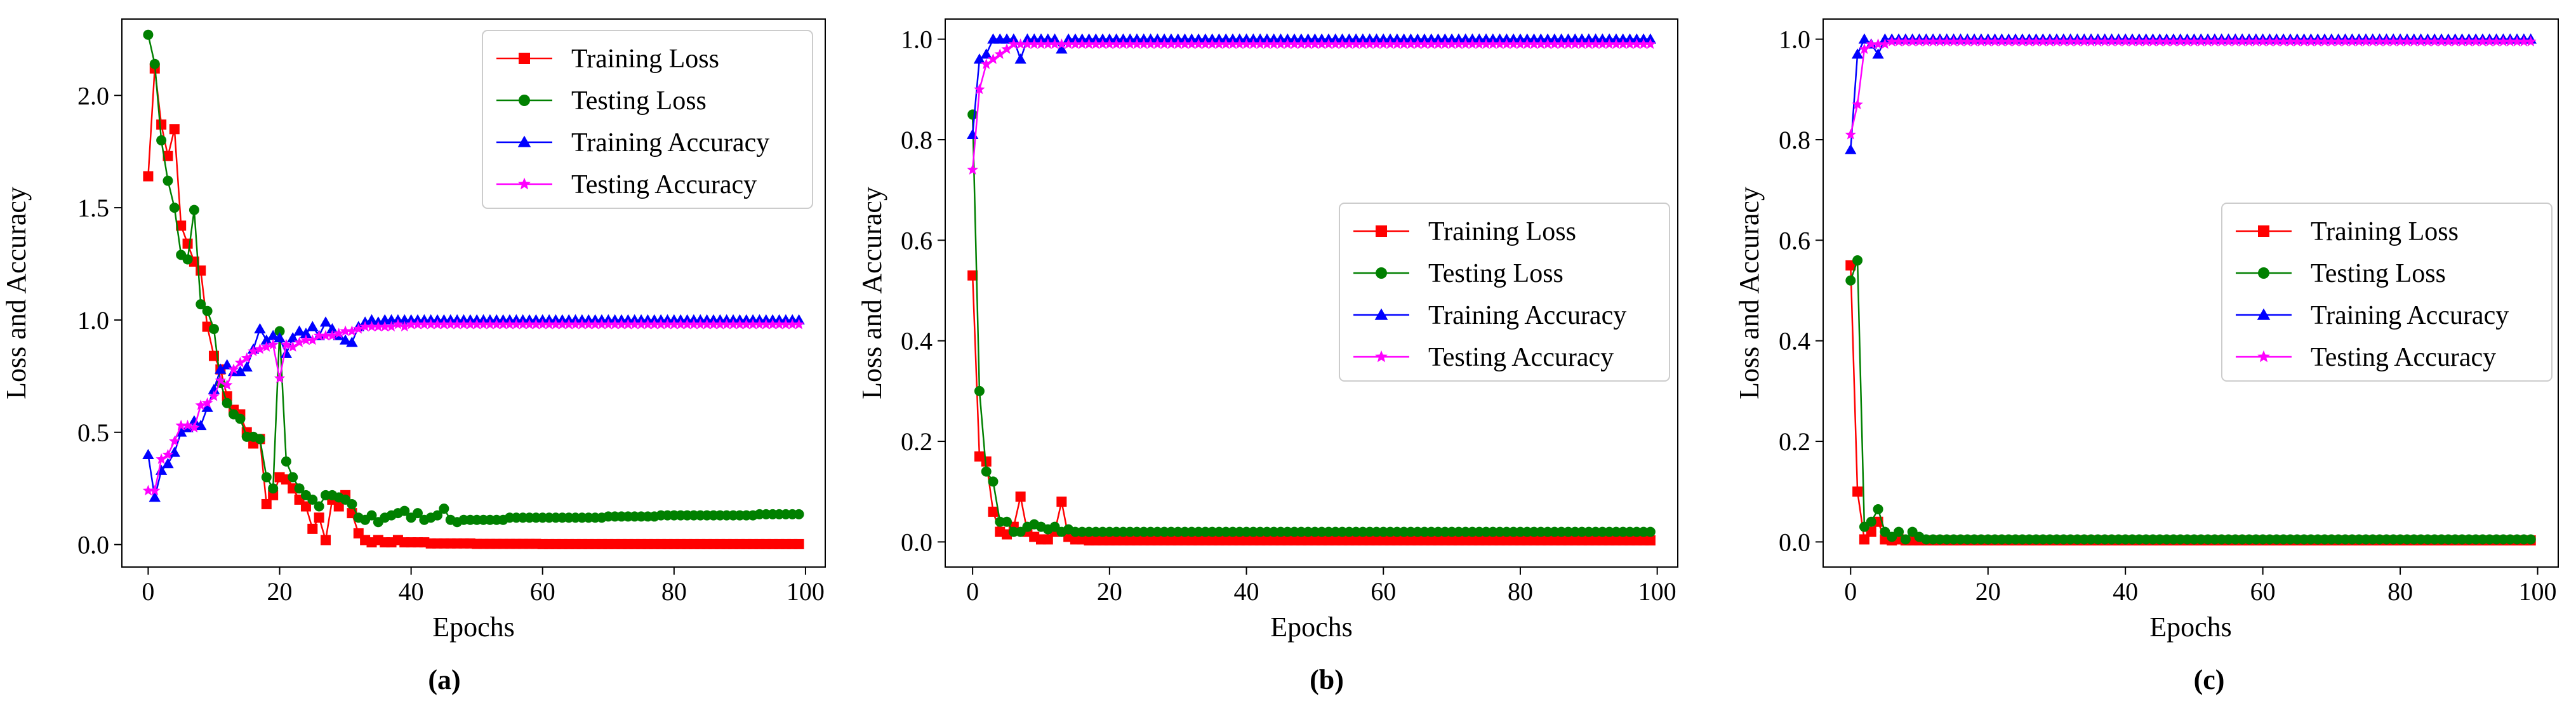 This screenshot has height=708, width=2576. What do you see at coordinates (2400, 591) in the screenshot?
I see `x-tick-label: 80` at bounding box center [2400, 591].